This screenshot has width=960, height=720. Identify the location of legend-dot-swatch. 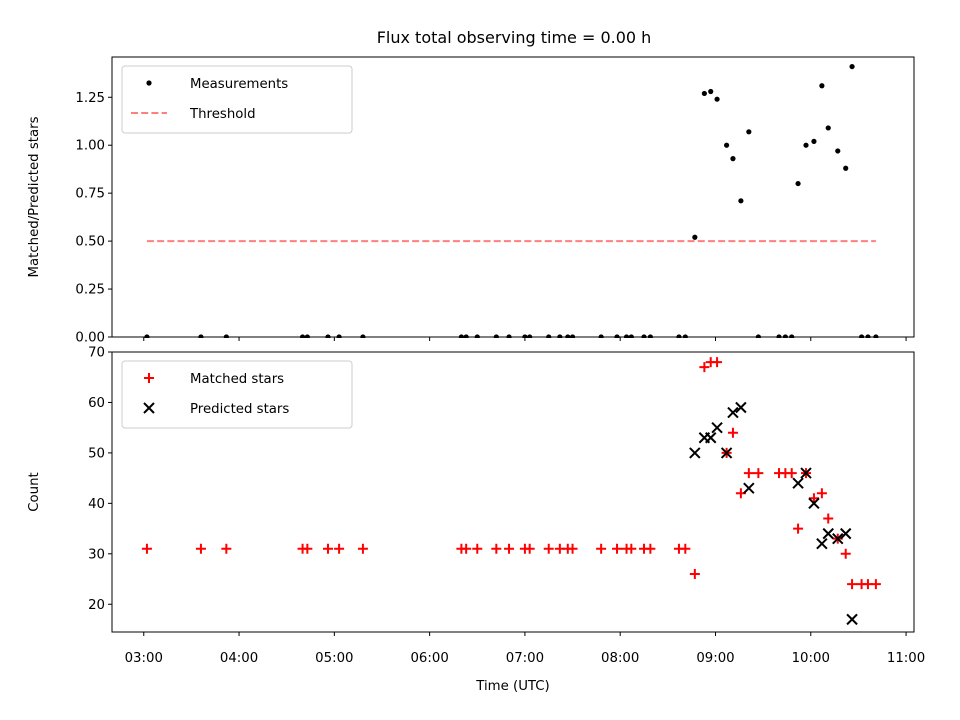
(149, 83).